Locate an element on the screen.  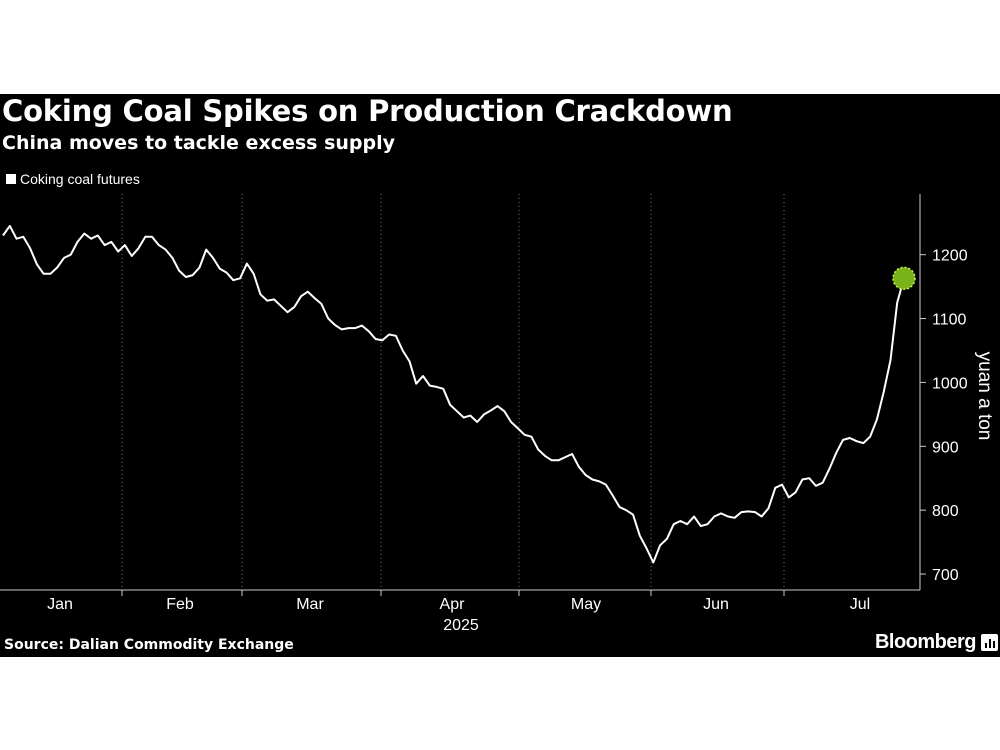
y-tick-label: 700 is located at coordinates (945, 575).